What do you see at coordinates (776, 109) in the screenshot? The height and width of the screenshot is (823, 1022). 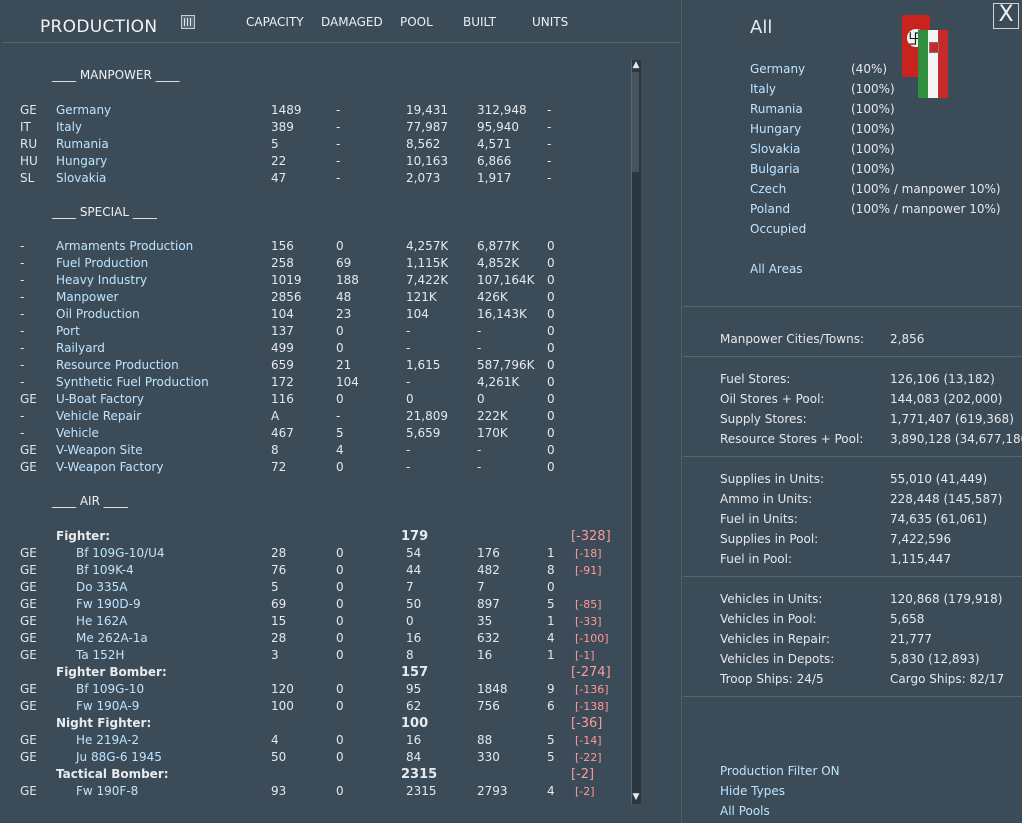 I see `country-name: Rumania` at bounding box center [776, 109].